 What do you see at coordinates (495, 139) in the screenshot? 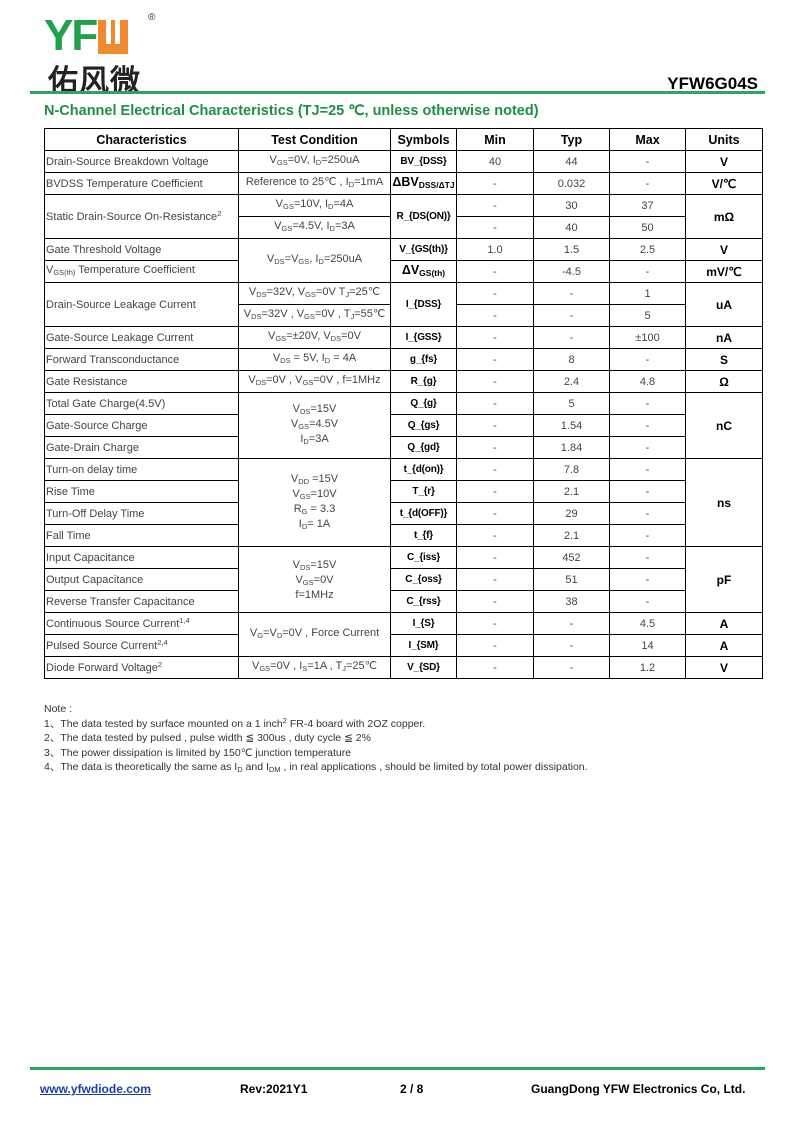
I see `header-min: Min` at bounding box center [495, 139].